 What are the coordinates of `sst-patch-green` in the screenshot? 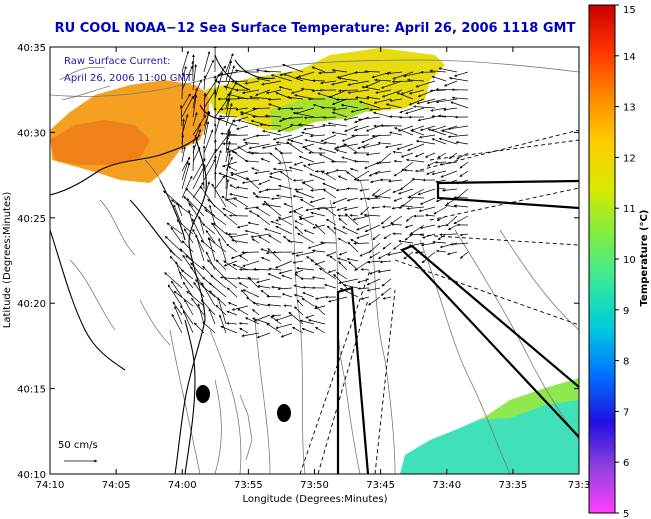 It's located at (322, 114).